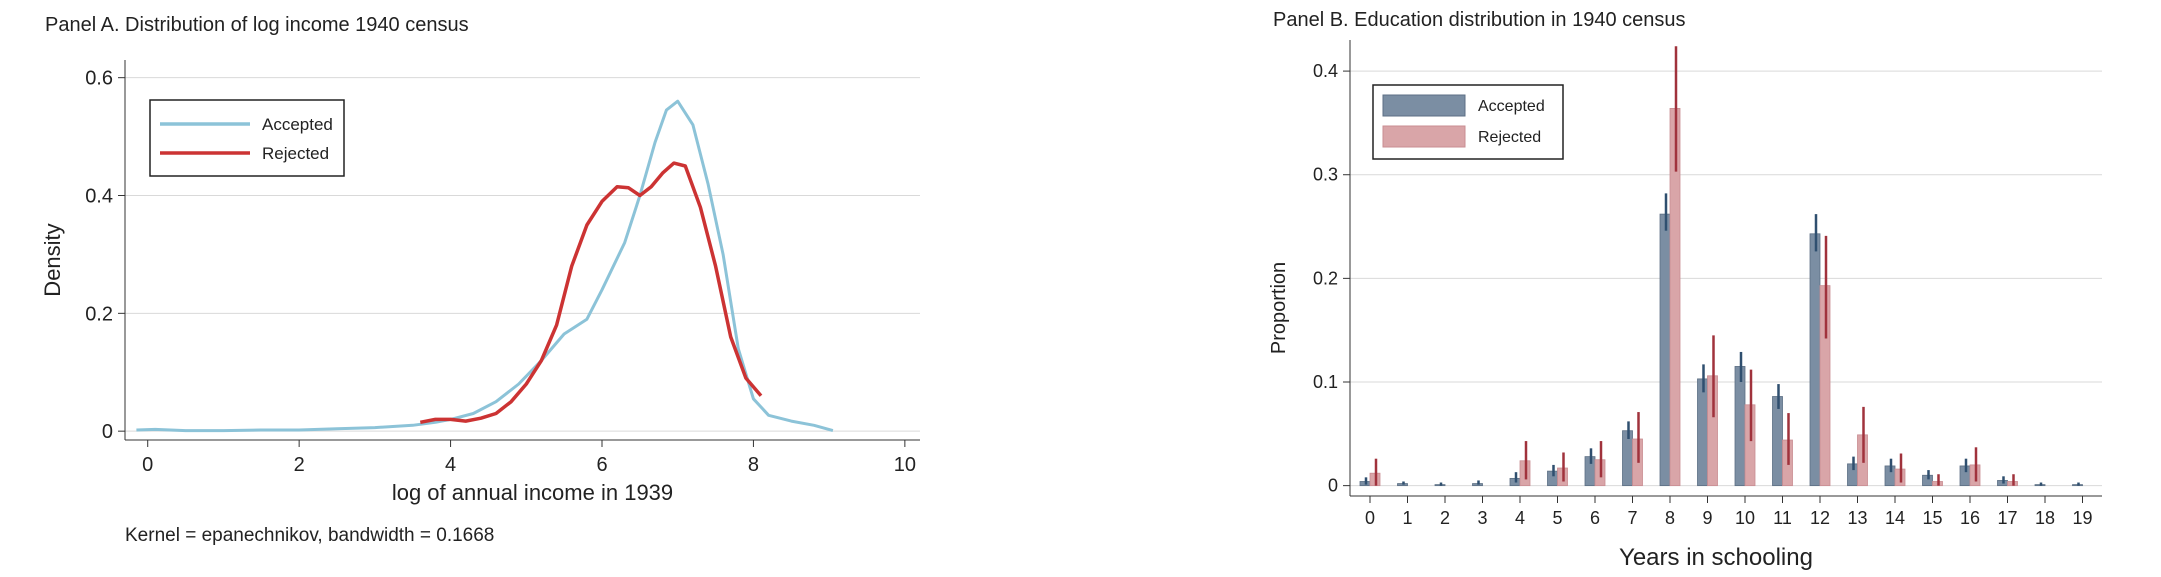 This screenshot has height=577, width=2161. What do you see at coordinates (1279, 308) in the screenshot?
I see `panel-b-y-axis-label: Proportion` at bounding box center [1279, 308].